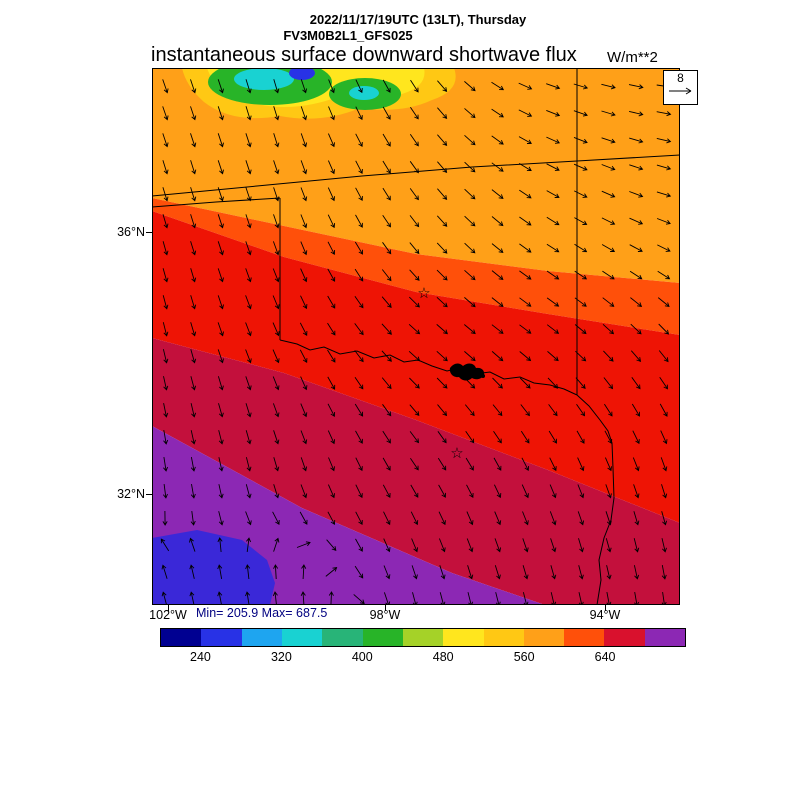  What do you see at coordinates (302, 637) in the screenshot?
I see `colorbar-segment` at bounding box center [302, 637].